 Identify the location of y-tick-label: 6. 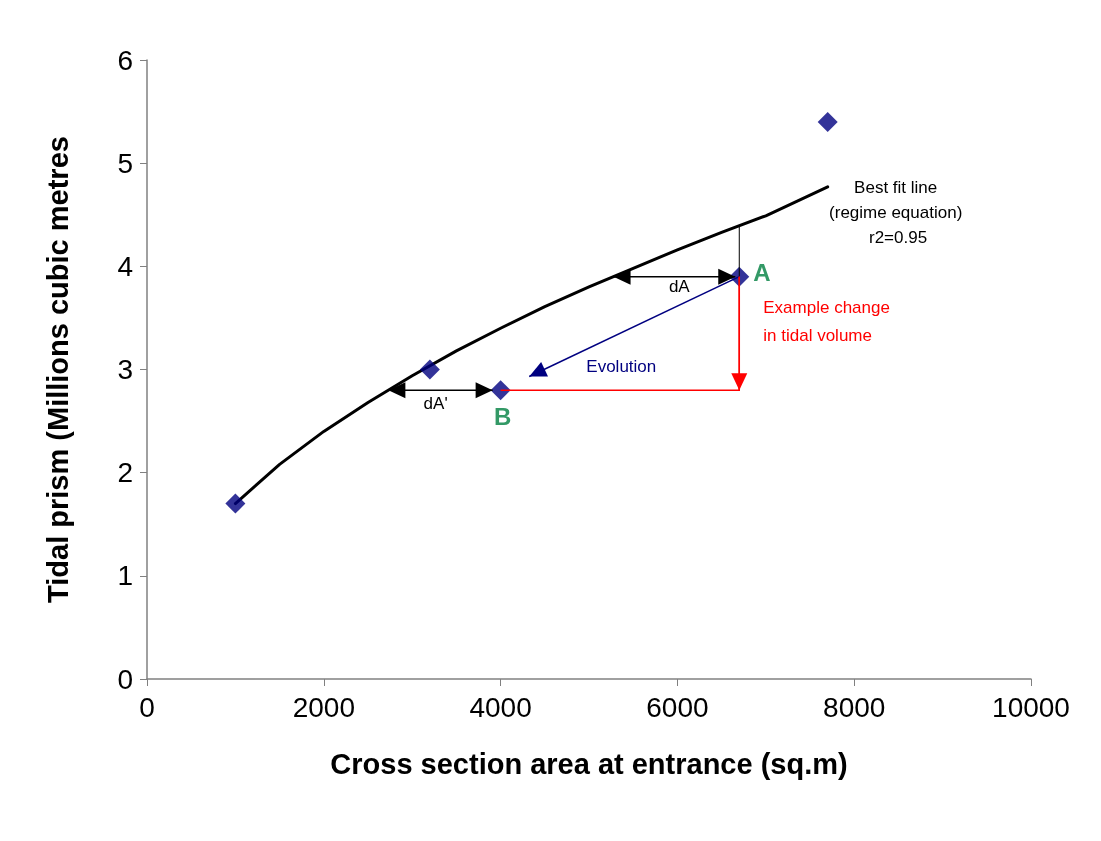
(125, 60).